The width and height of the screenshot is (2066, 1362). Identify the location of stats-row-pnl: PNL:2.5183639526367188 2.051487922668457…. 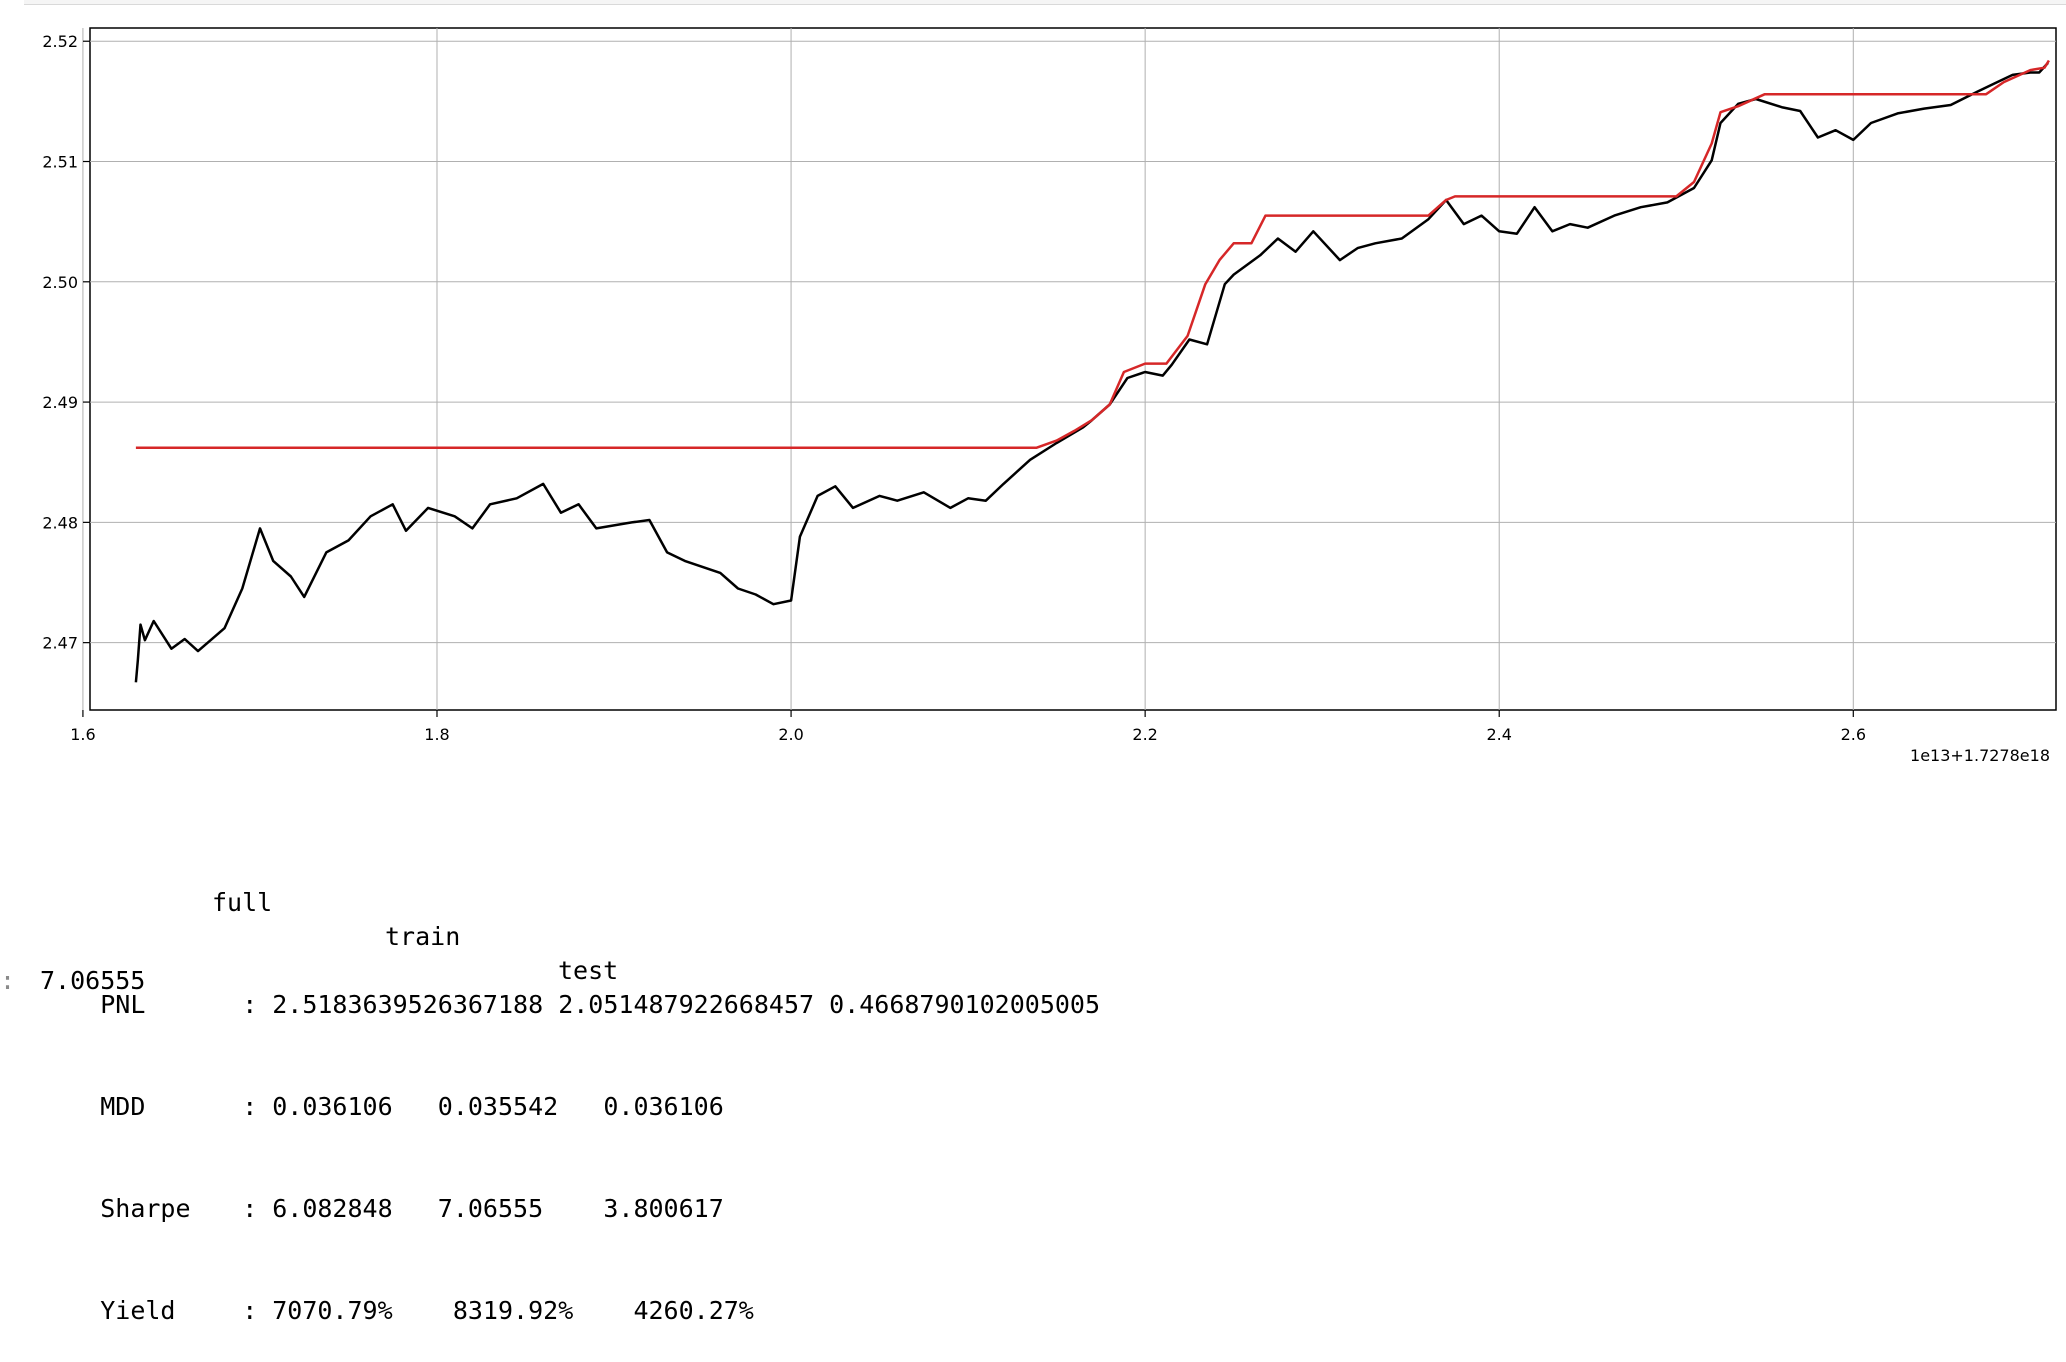
(570, 986).